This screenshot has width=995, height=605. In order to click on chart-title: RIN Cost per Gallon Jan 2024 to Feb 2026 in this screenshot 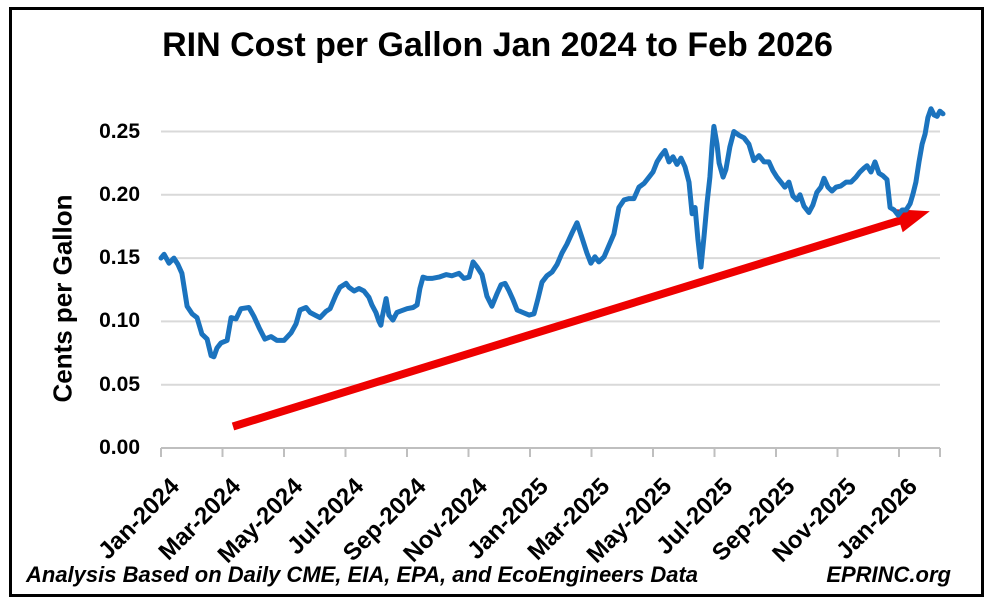, I will do `click(497, 45)`.